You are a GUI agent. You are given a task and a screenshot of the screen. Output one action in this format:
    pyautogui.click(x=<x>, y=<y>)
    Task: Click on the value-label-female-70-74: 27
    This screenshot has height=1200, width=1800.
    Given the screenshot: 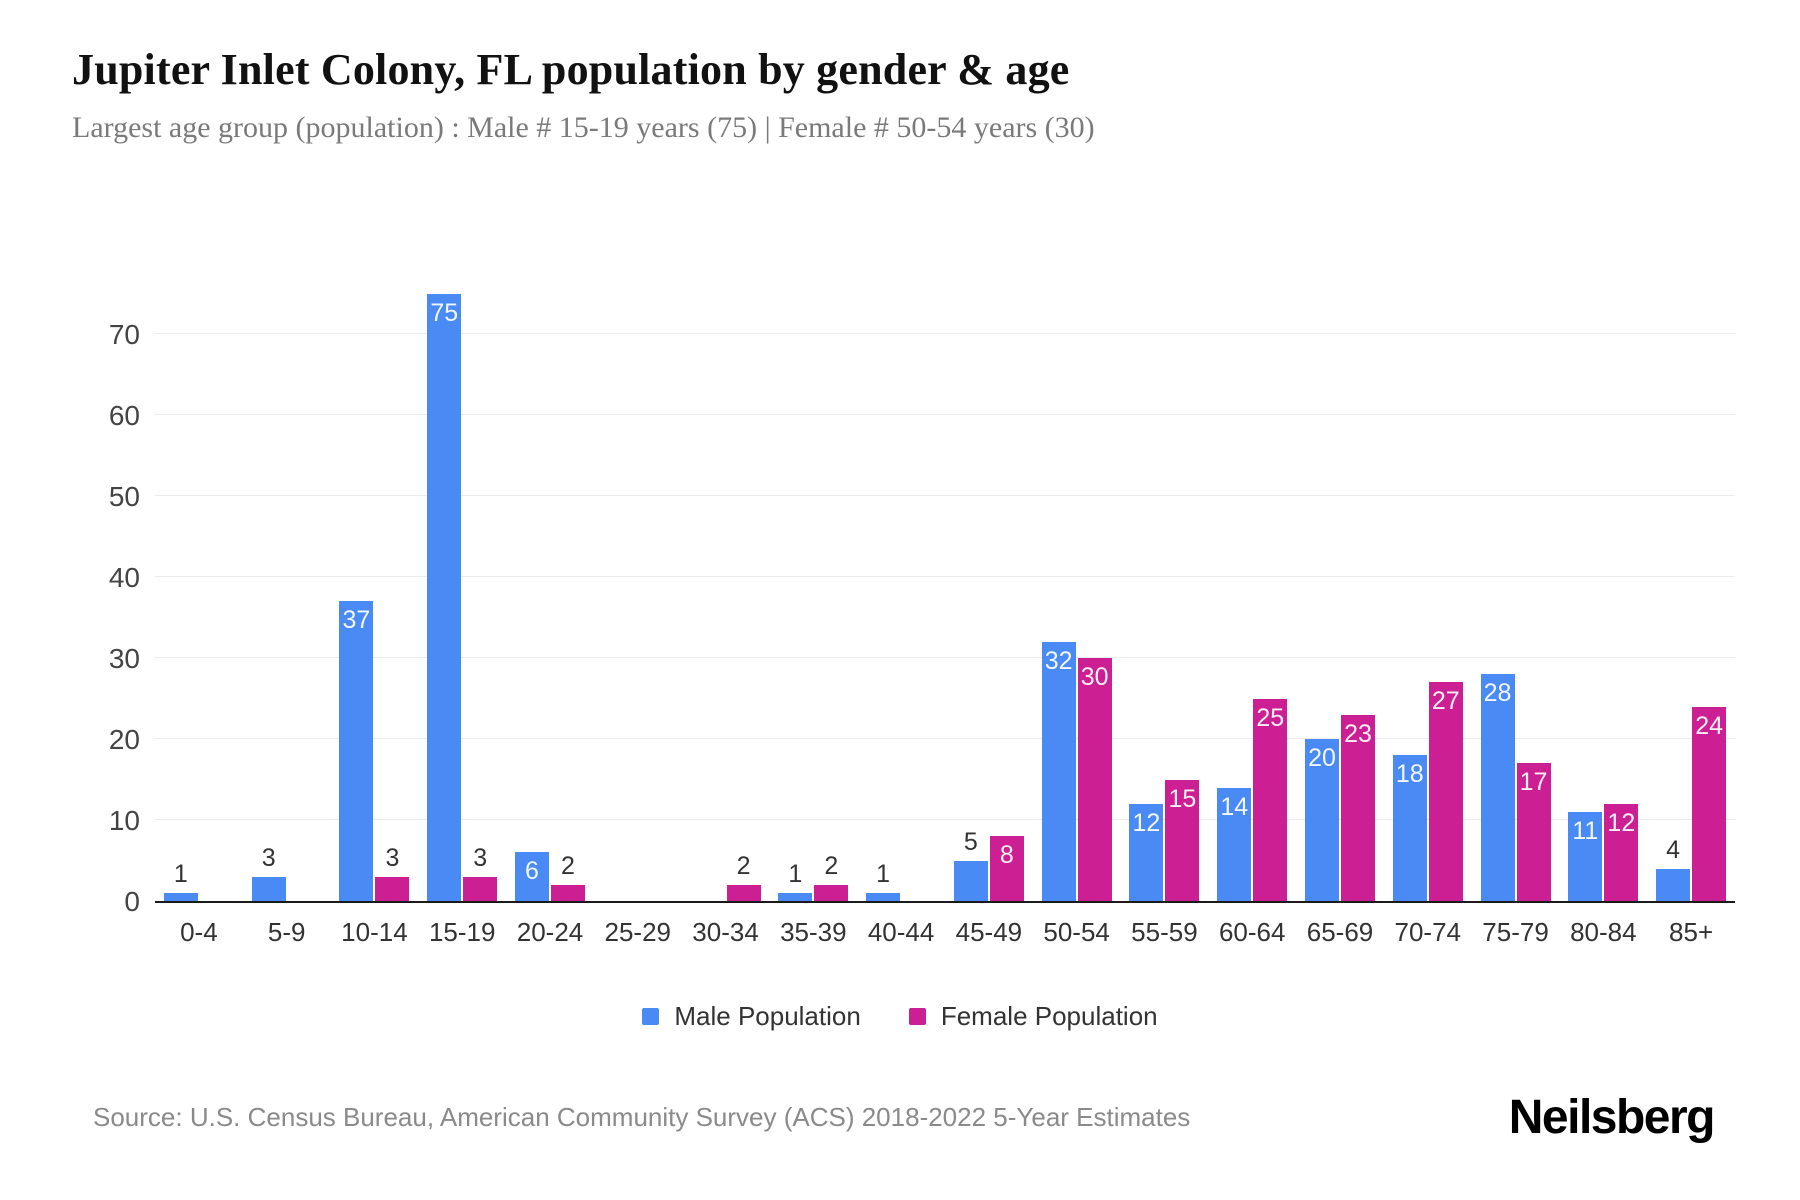 What is the action you would take?
    pyautogui.click(x=1445, y=701)
    